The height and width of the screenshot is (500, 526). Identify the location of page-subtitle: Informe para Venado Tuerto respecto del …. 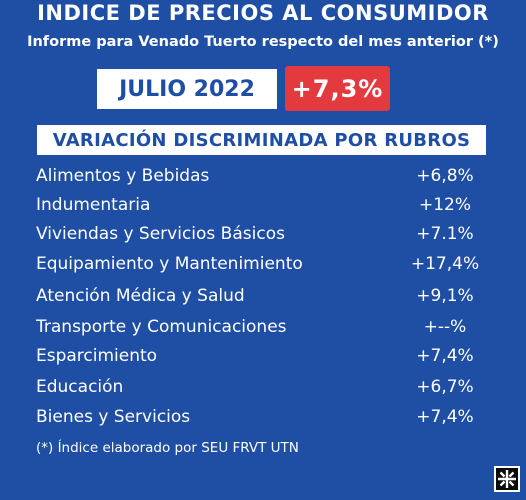
(263, 42).